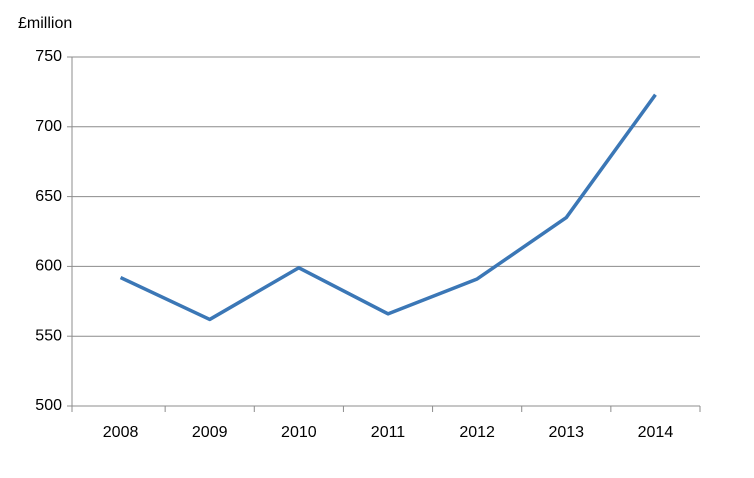 Image resolution: width=754 pixels, height=478 pixels. What do you see at coordinates (48, 405) in the screenshot?
I see `y-tick-label: 500` at bounding box center [48, 405].